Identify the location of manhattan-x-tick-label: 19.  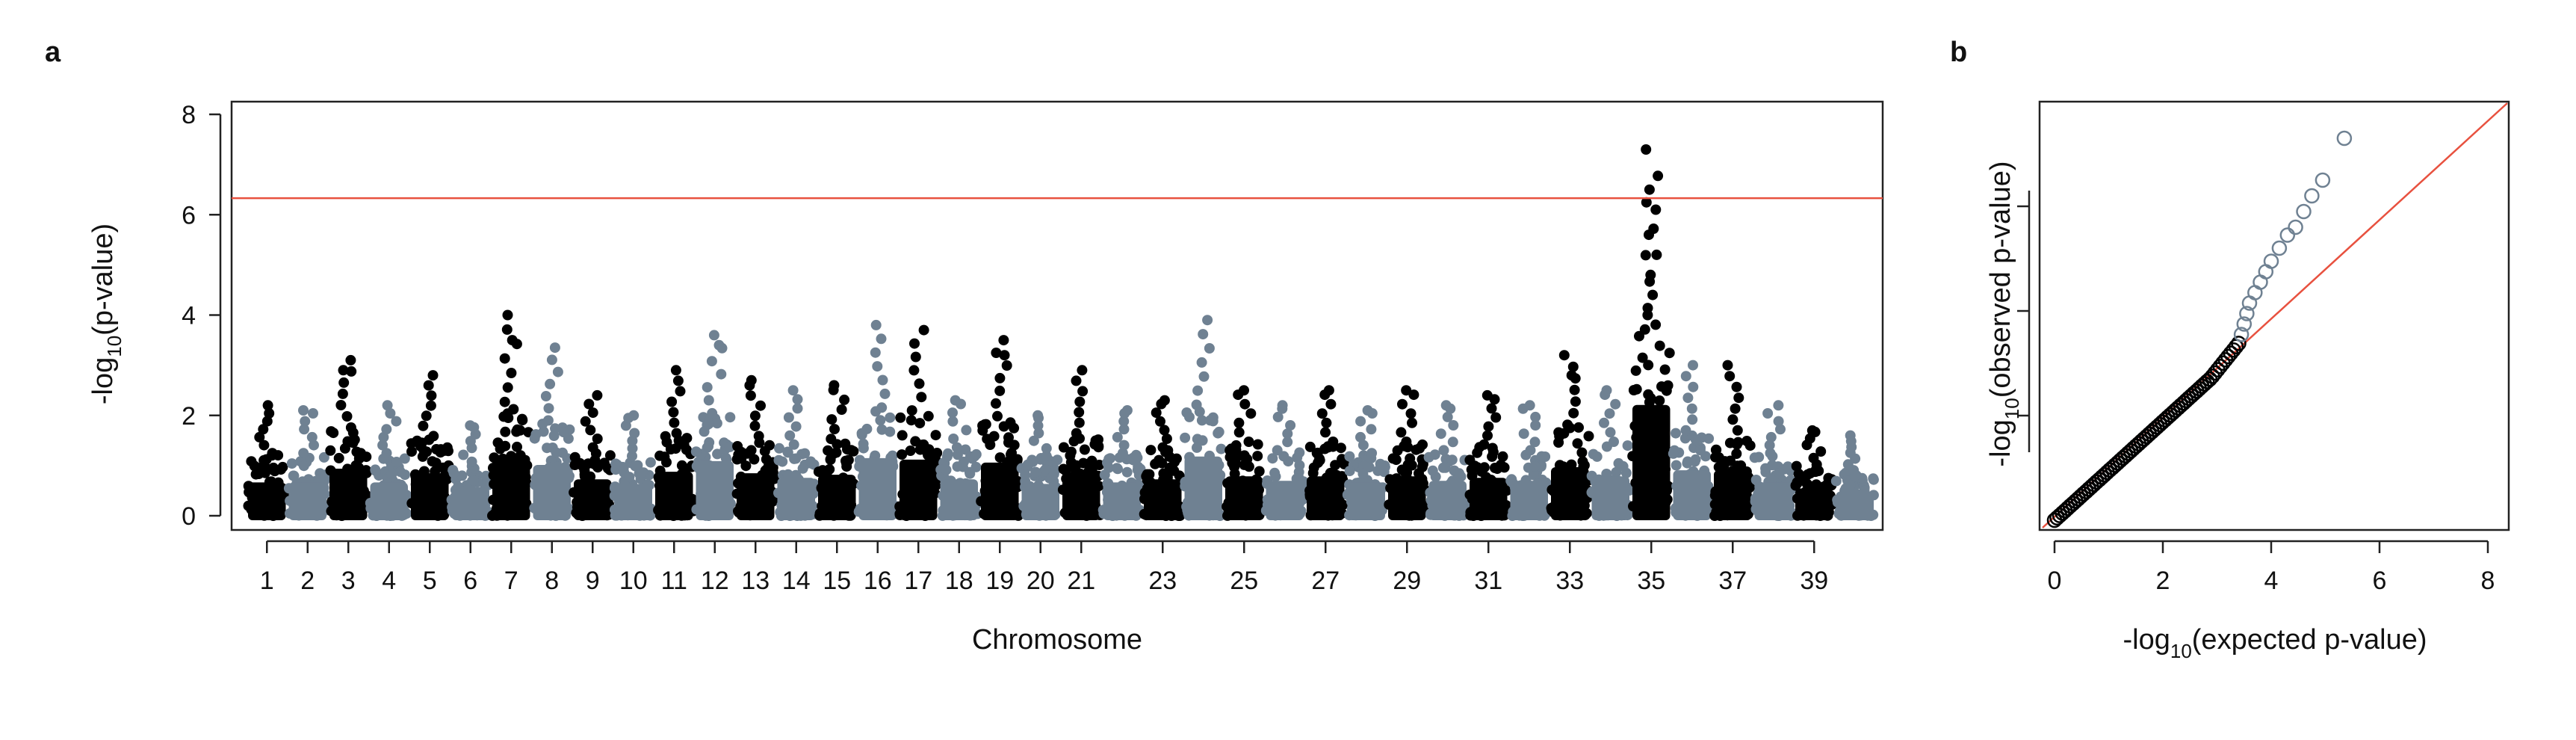
(999, 581).